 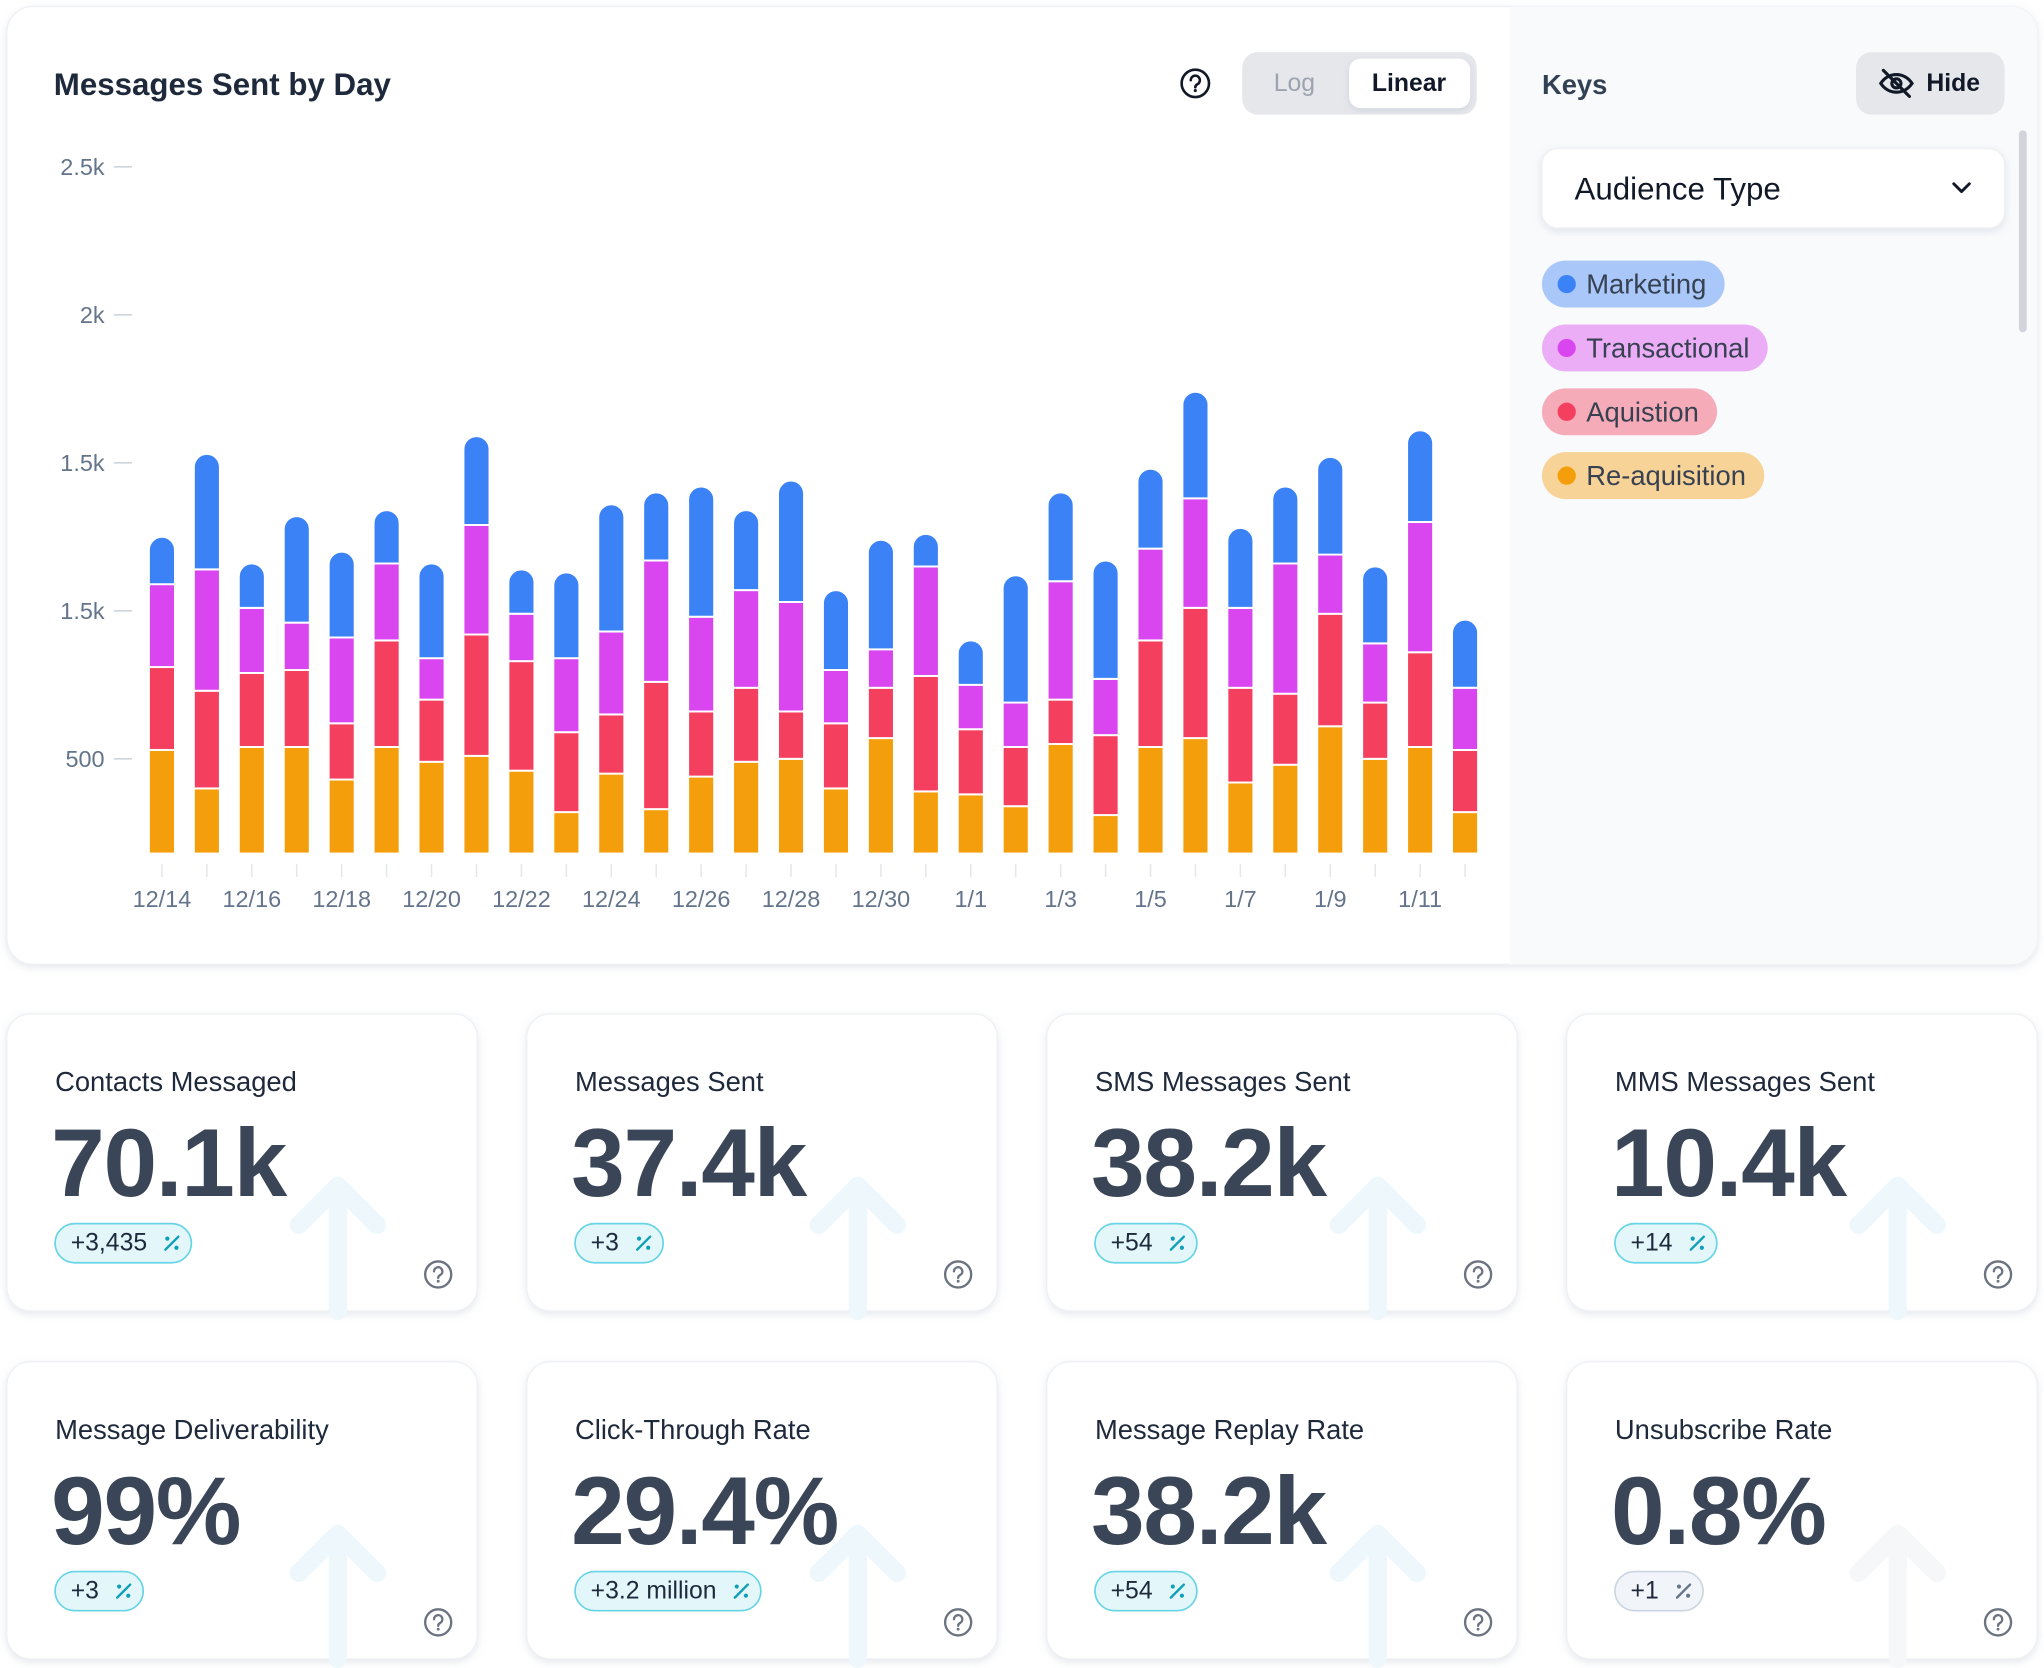 What do you see at coordinates (1566, 475) in the screenshot?
I see `legend-dot` at bounding box center [1566, 475].